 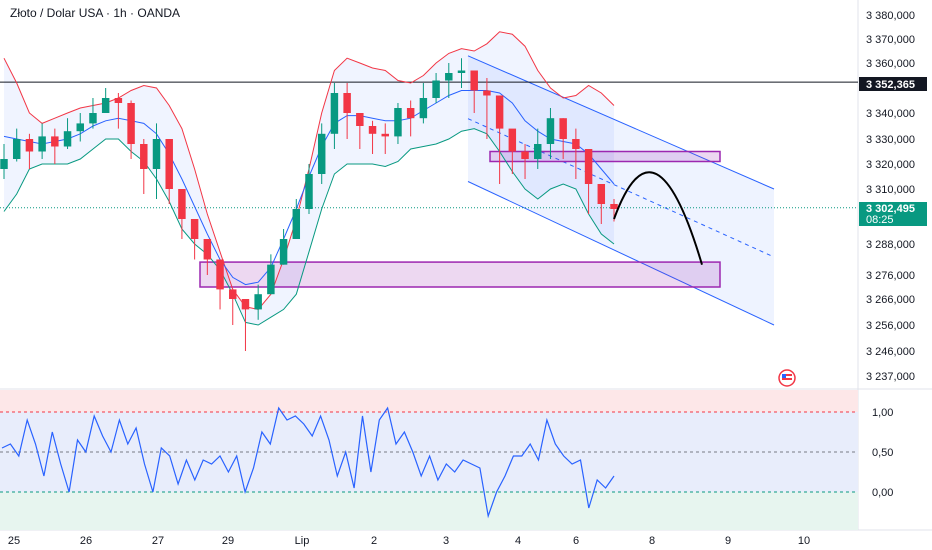 What do you see at coordinates (576, 541) in the screenshot?
I see `time-label: 6` at bounding box center [576, 541].